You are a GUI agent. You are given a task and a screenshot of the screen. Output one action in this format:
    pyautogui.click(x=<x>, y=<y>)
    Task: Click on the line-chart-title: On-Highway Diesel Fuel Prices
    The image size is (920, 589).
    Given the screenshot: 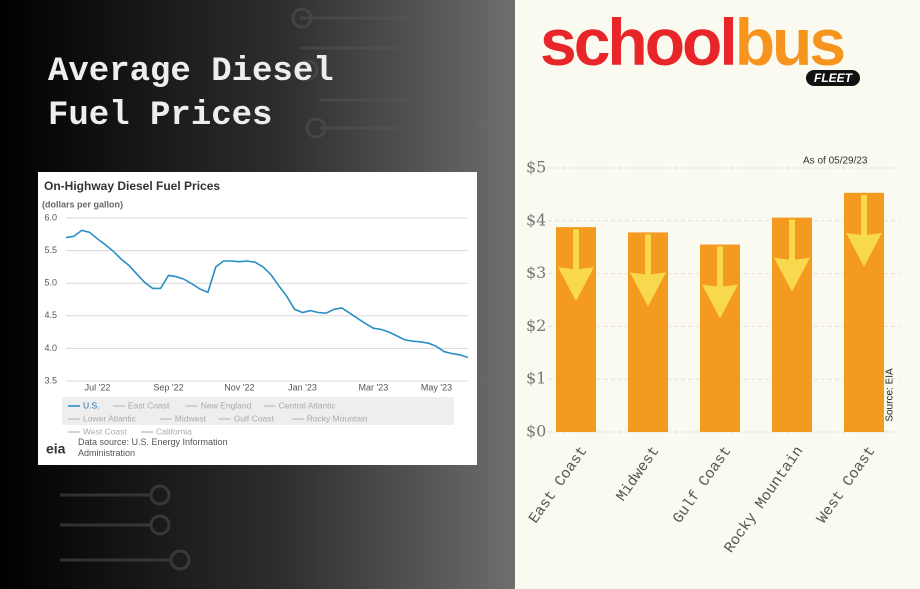 What is the action you would take?
    pyautogui.click(x=132, y=186)
    